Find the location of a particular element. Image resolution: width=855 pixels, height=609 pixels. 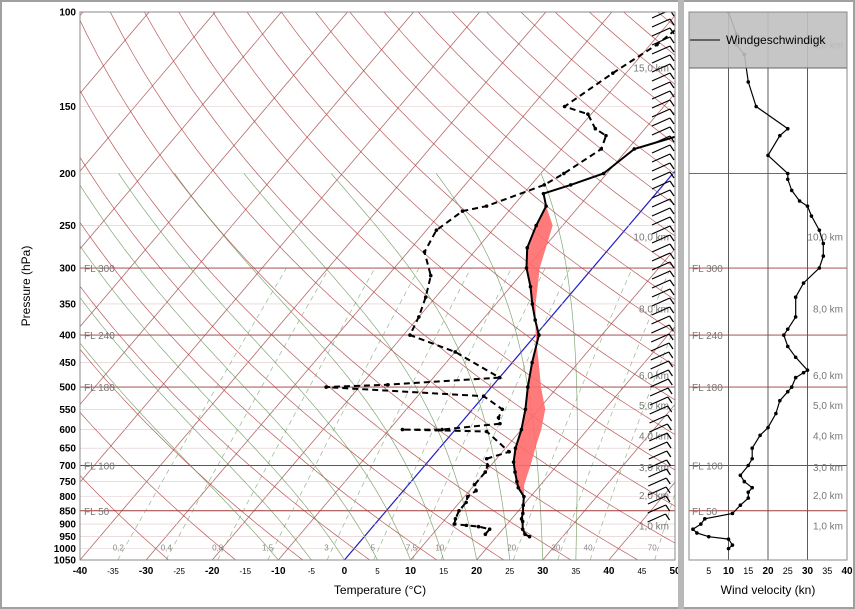

temperature-tick-label: 10 is located at coordinates (411, 571).